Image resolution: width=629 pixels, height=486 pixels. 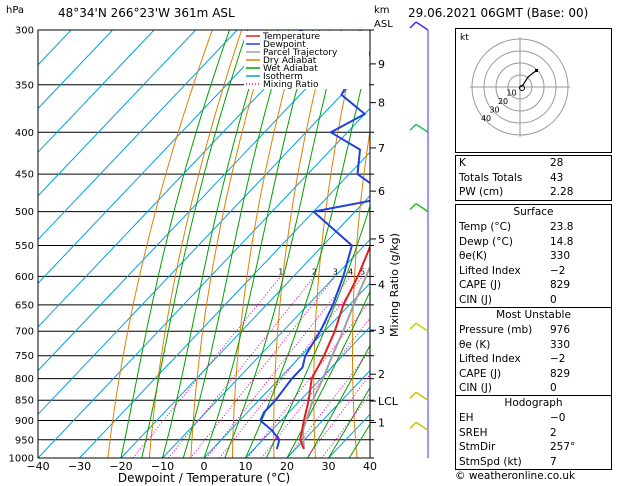 I want to click on height-tick-label: 4, so click(x=381, y=285).